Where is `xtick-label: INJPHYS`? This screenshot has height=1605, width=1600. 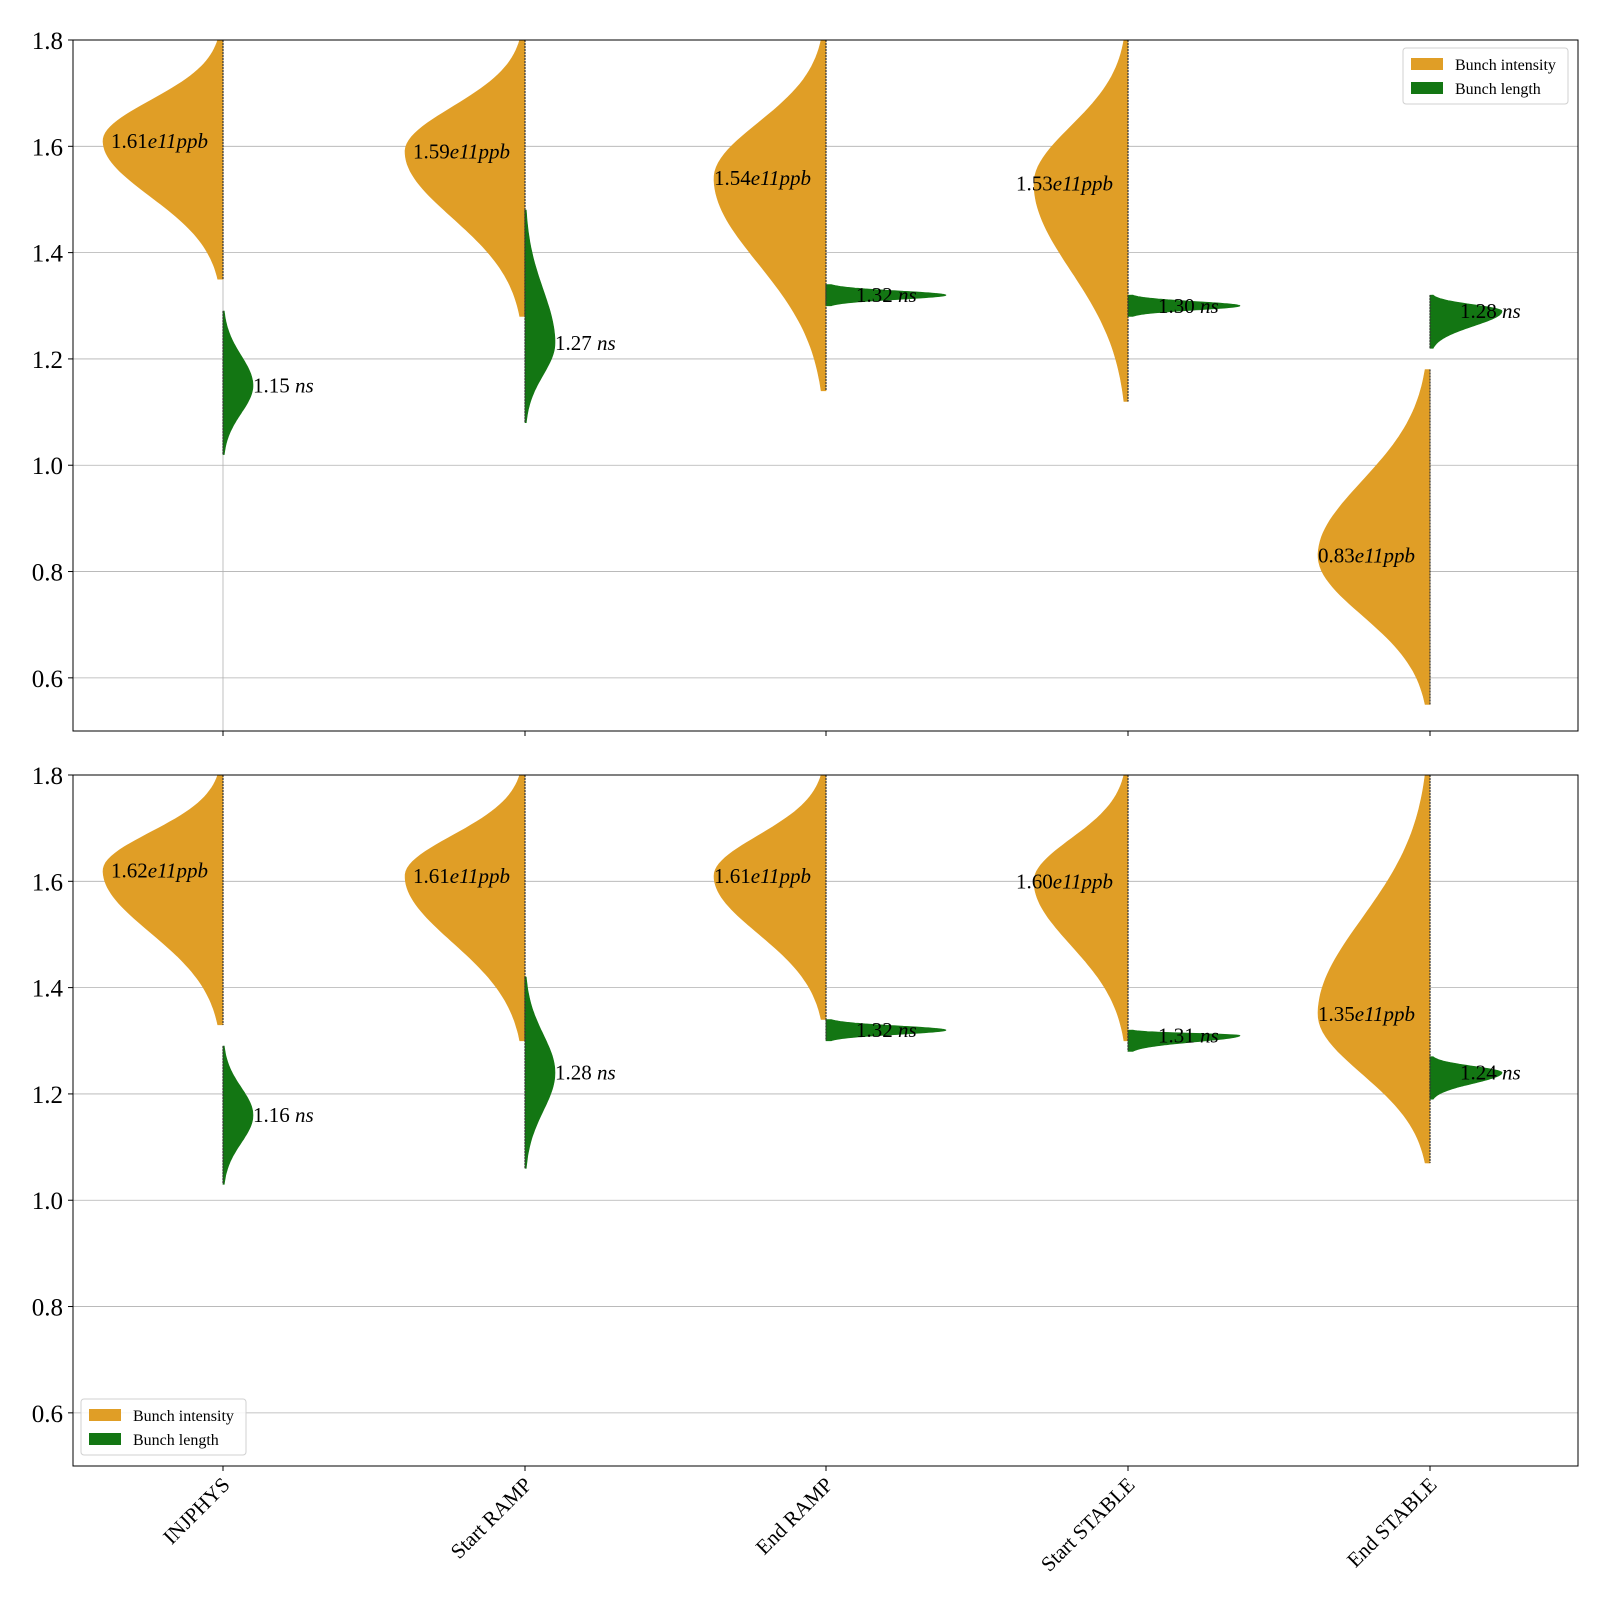 xtick-label: INJPHYS is located at coordinates (196, 1511).